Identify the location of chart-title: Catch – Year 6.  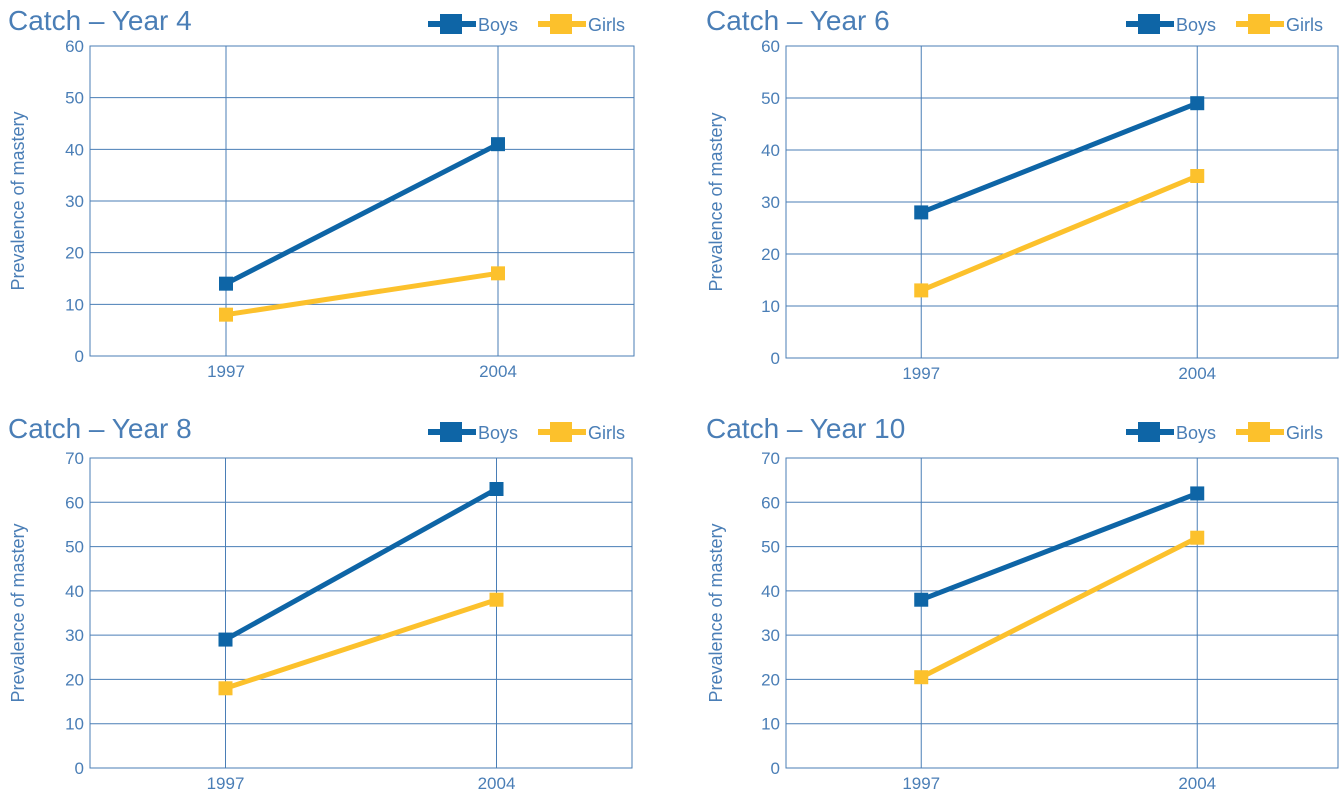
(798, 20).